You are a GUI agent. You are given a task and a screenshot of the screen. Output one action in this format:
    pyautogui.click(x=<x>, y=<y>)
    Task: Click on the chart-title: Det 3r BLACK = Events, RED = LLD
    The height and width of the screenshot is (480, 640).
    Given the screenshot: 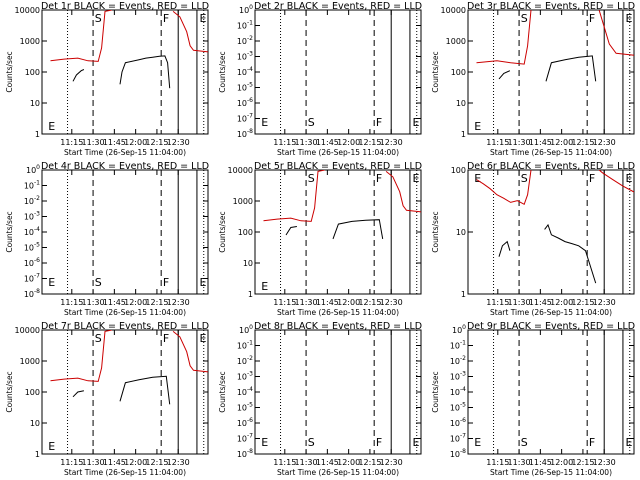 What is the action you would take?
    pyautogui.click(x=551, y=6)
    